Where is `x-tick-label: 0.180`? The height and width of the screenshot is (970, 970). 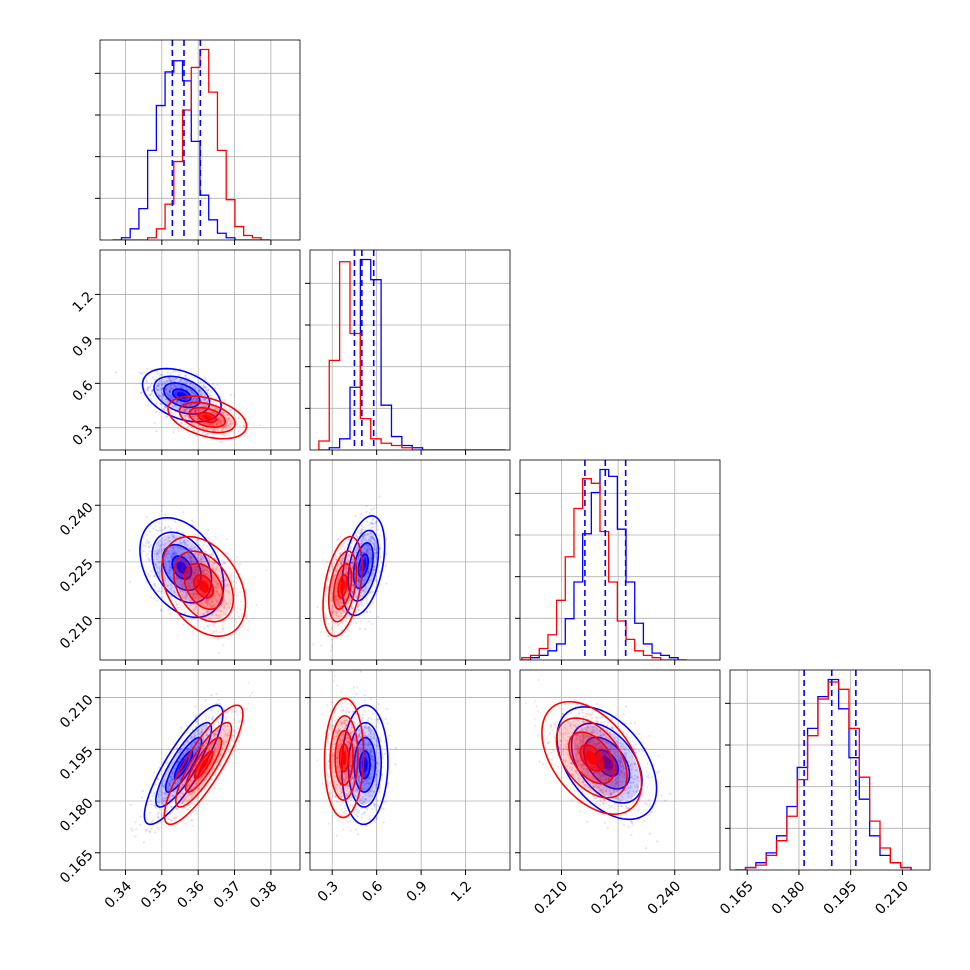
x-tick-label: 0.180 is located at coordinates (789, 898).